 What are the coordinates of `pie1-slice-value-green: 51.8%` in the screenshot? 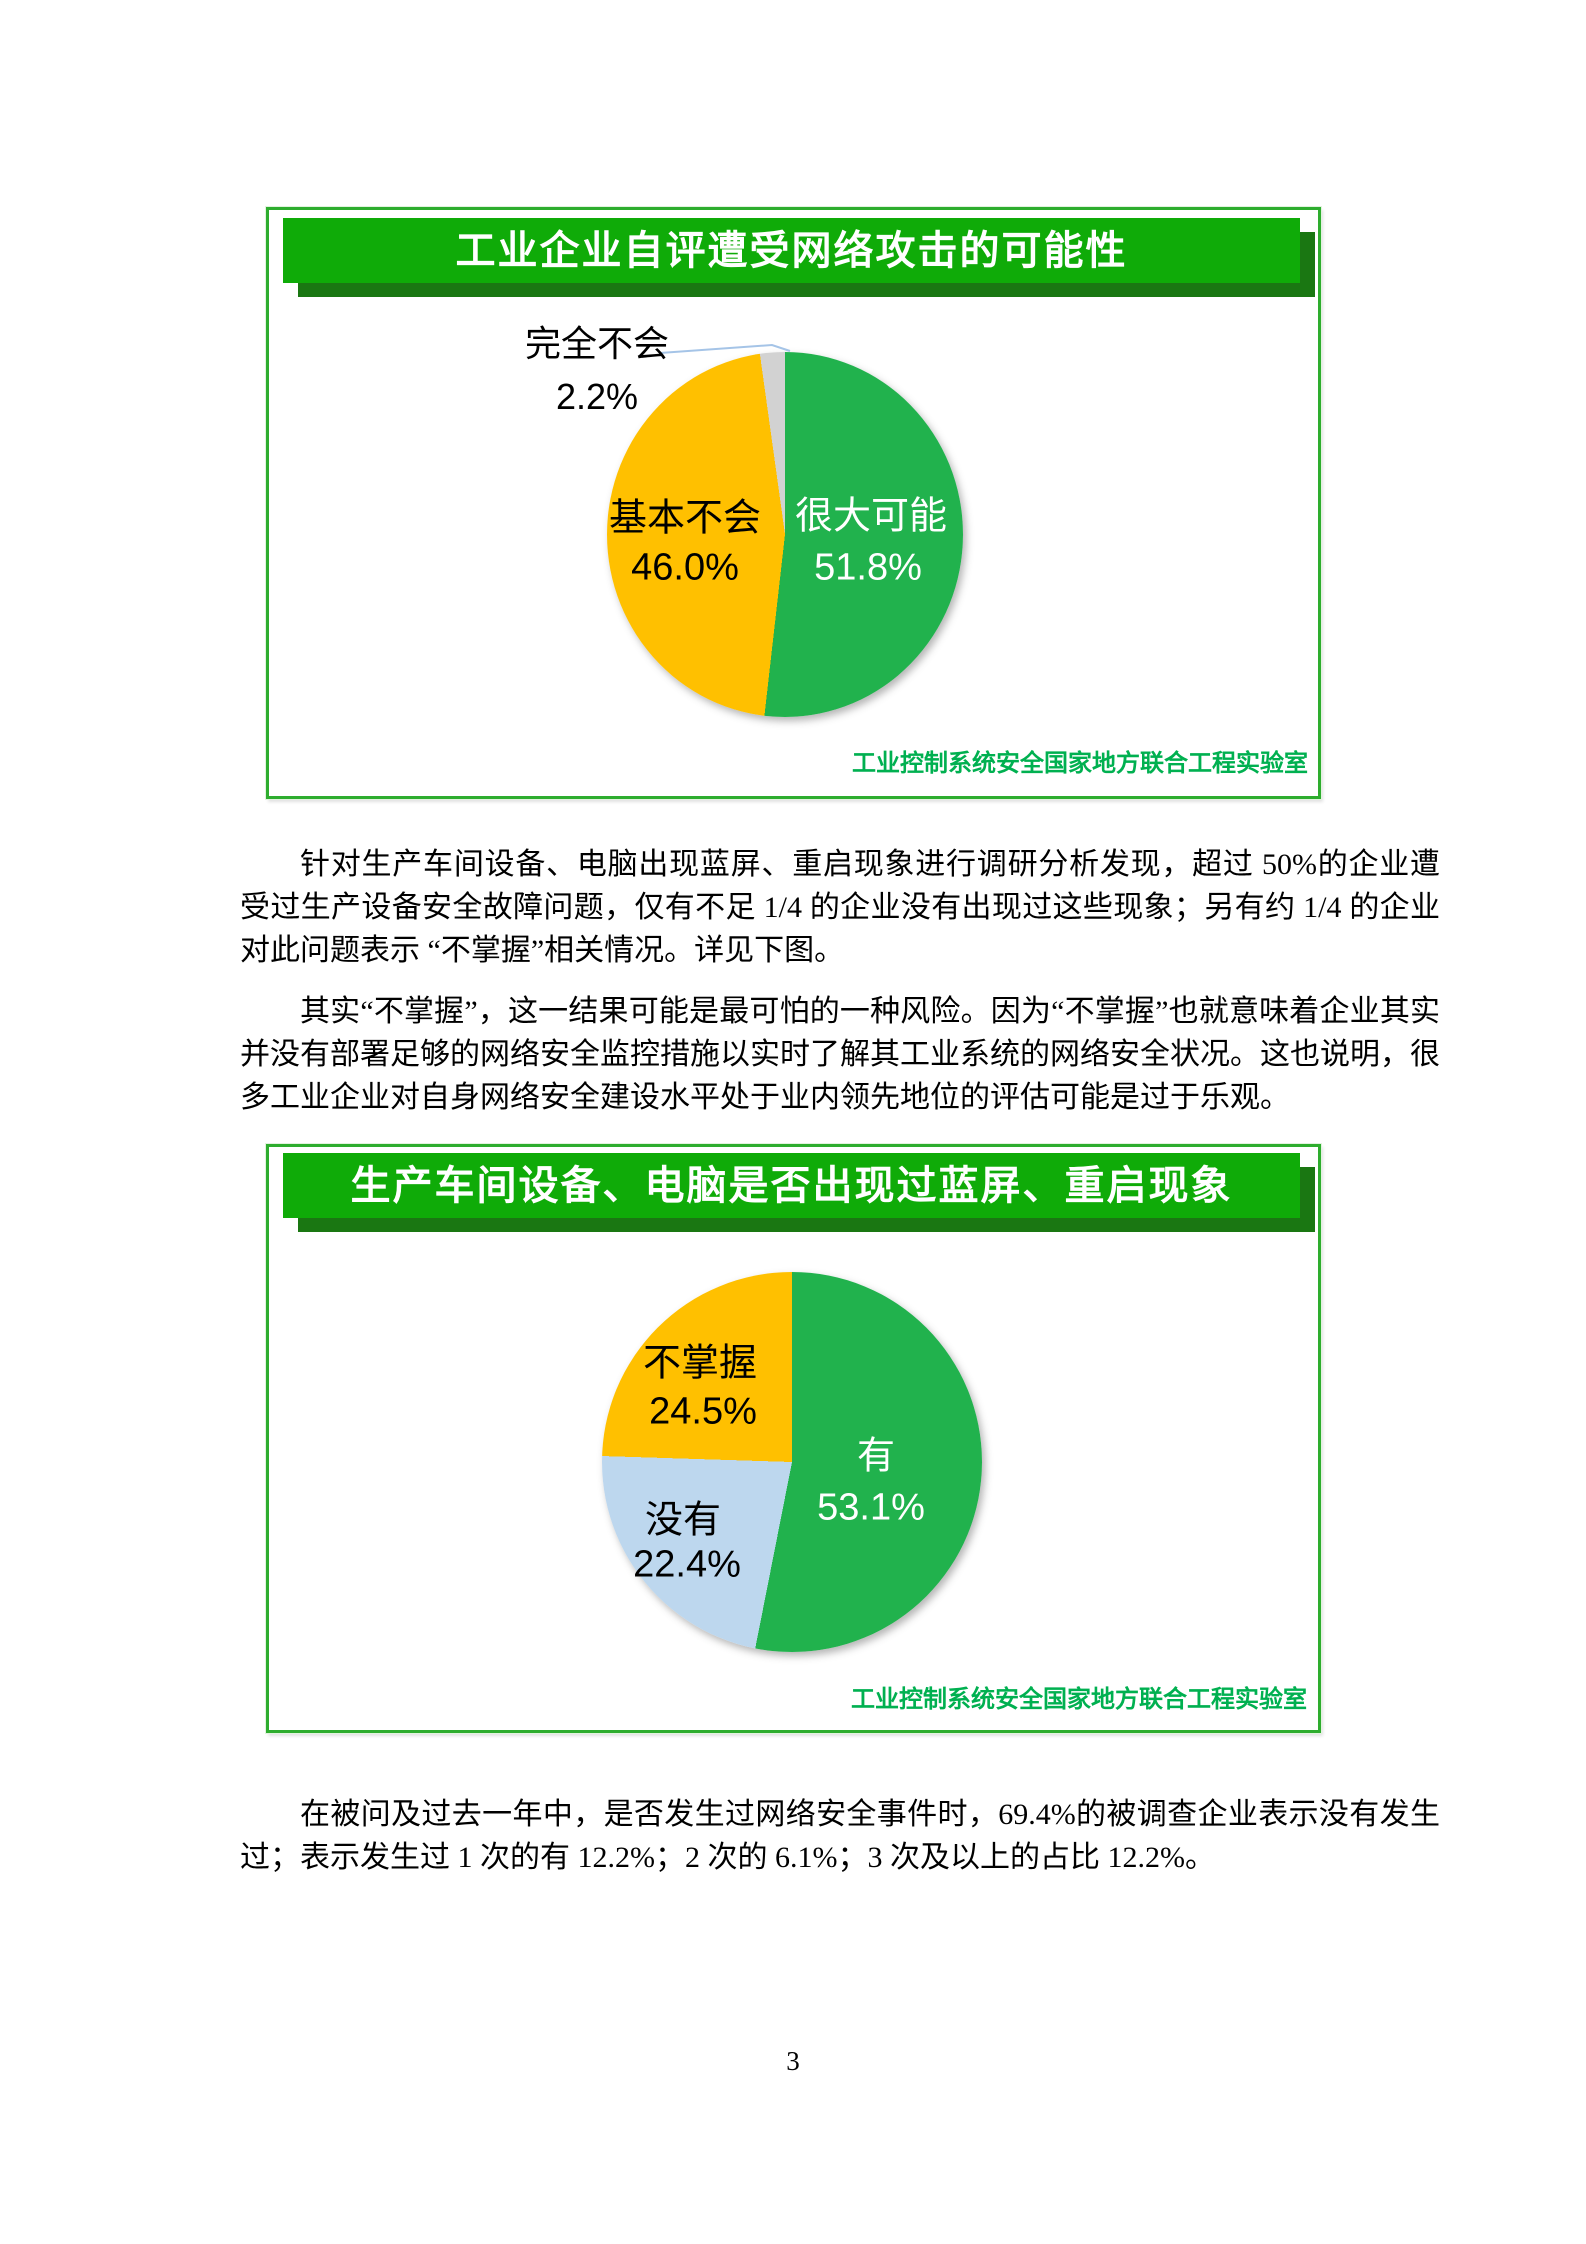 It's located at (868, 567).